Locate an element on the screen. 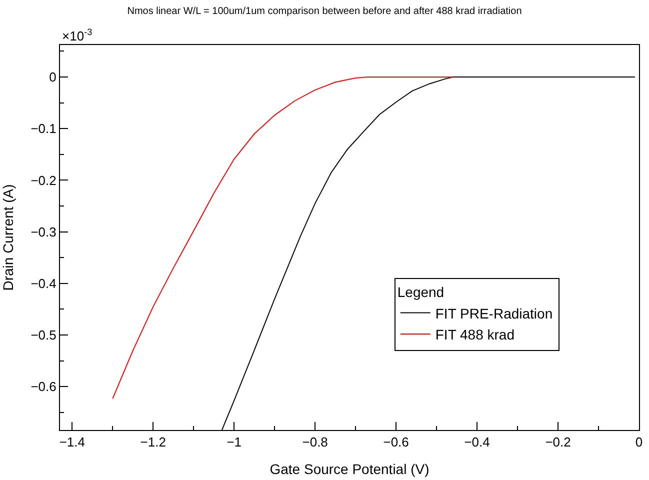 Image resolution: width=649 pixels, height=480 pixels. y-axis-title: Drain Current (A) is located at coordinates (8, 237).